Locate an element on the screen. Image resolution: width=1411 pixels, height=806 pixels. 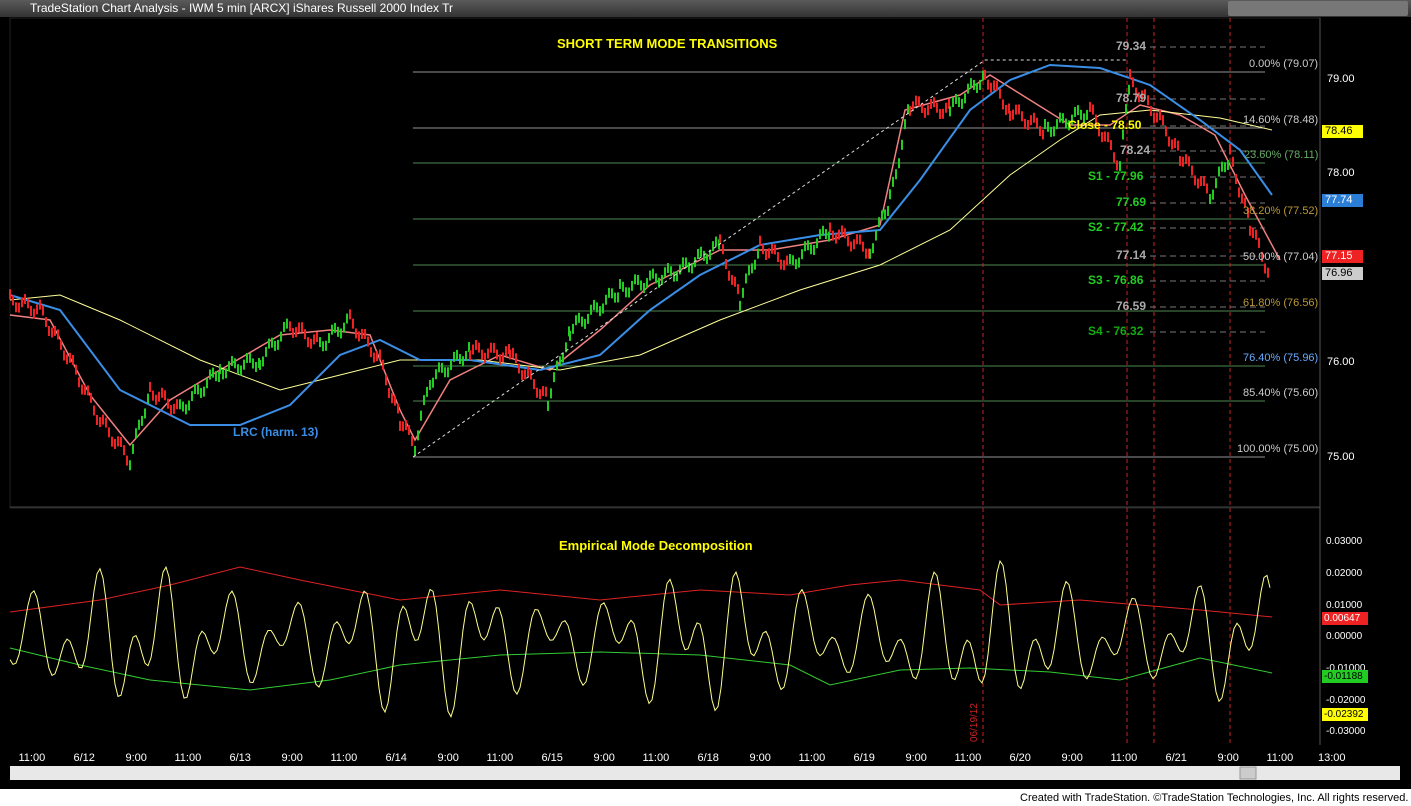
price-tick-label: 76.00 is located at coordinates (1341, 362).